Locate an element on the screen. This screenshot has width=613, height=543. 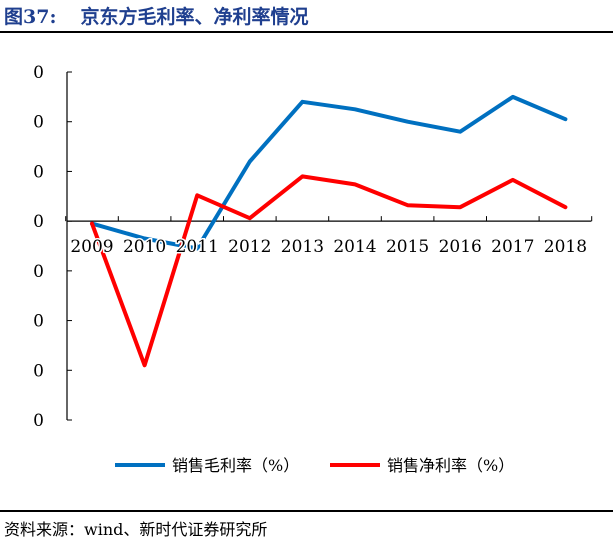
x-tick-label: 2011 is located at coordinates (197, 247).